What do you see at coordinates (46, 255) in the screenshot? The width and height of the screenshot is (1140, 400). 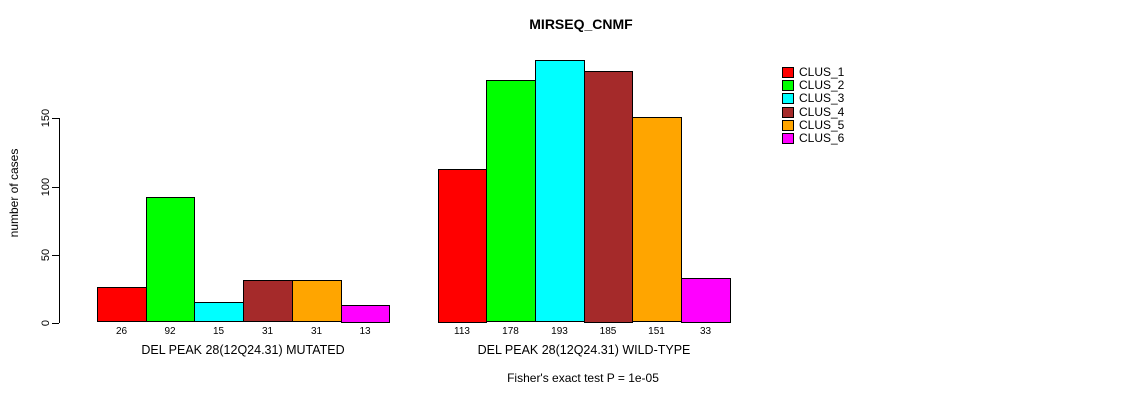 I see `y-axis-tick-label: 50` at bounding box center [46, 255].